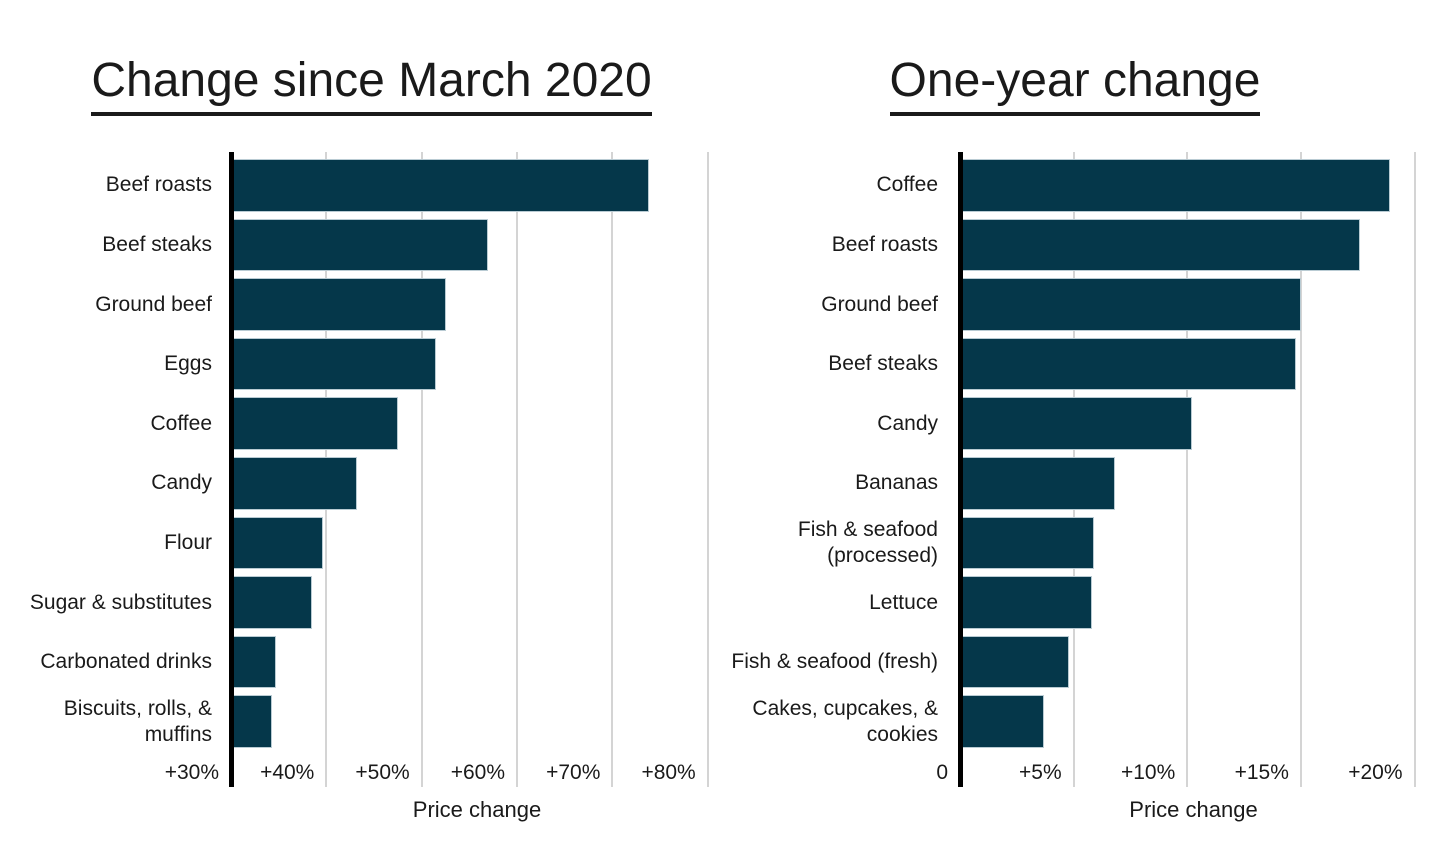  I want to click on x-tick-label: +40%, so click(287, 772).